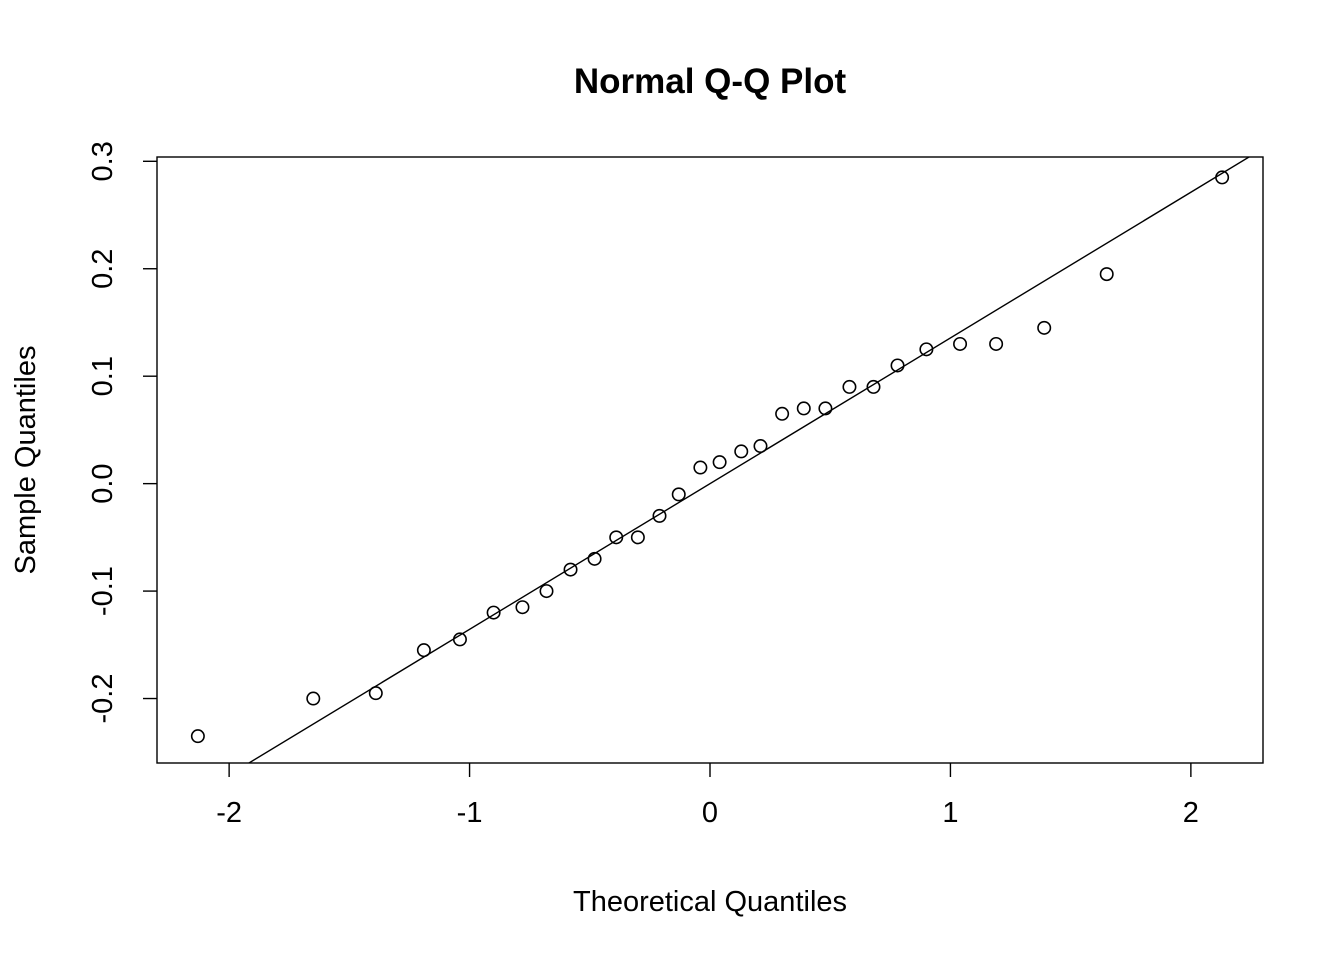 The image size is (1344, 960). What do you see at coordinates (26, 460) in the screenshot?
I see `y-axis-label: Sample Quantiles` at bounding box center [26, 460].